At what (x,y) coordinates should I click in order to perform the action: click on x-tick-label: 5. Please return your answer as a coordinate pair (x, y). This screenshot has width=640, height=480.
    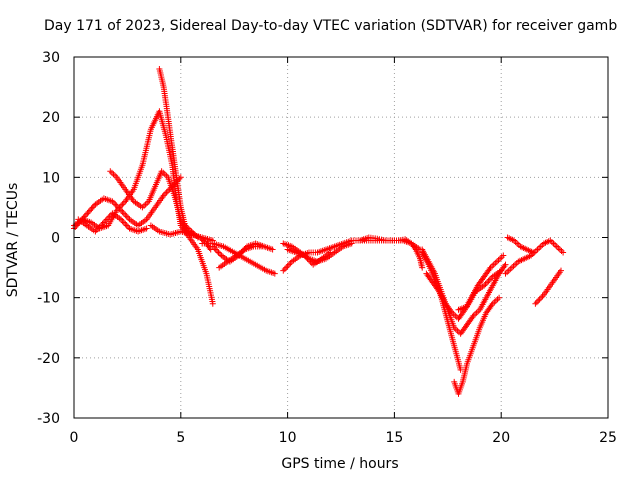
    Looking at the image, I should click on (180, 438).